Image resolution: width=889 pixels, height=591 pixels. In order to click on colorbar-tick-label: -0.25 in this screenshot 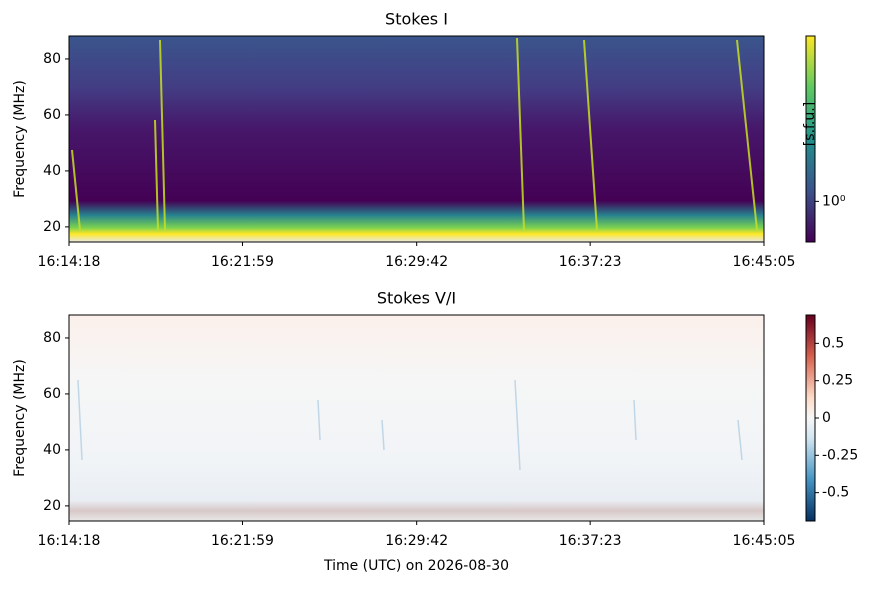, I will do `click(840, 455)`.